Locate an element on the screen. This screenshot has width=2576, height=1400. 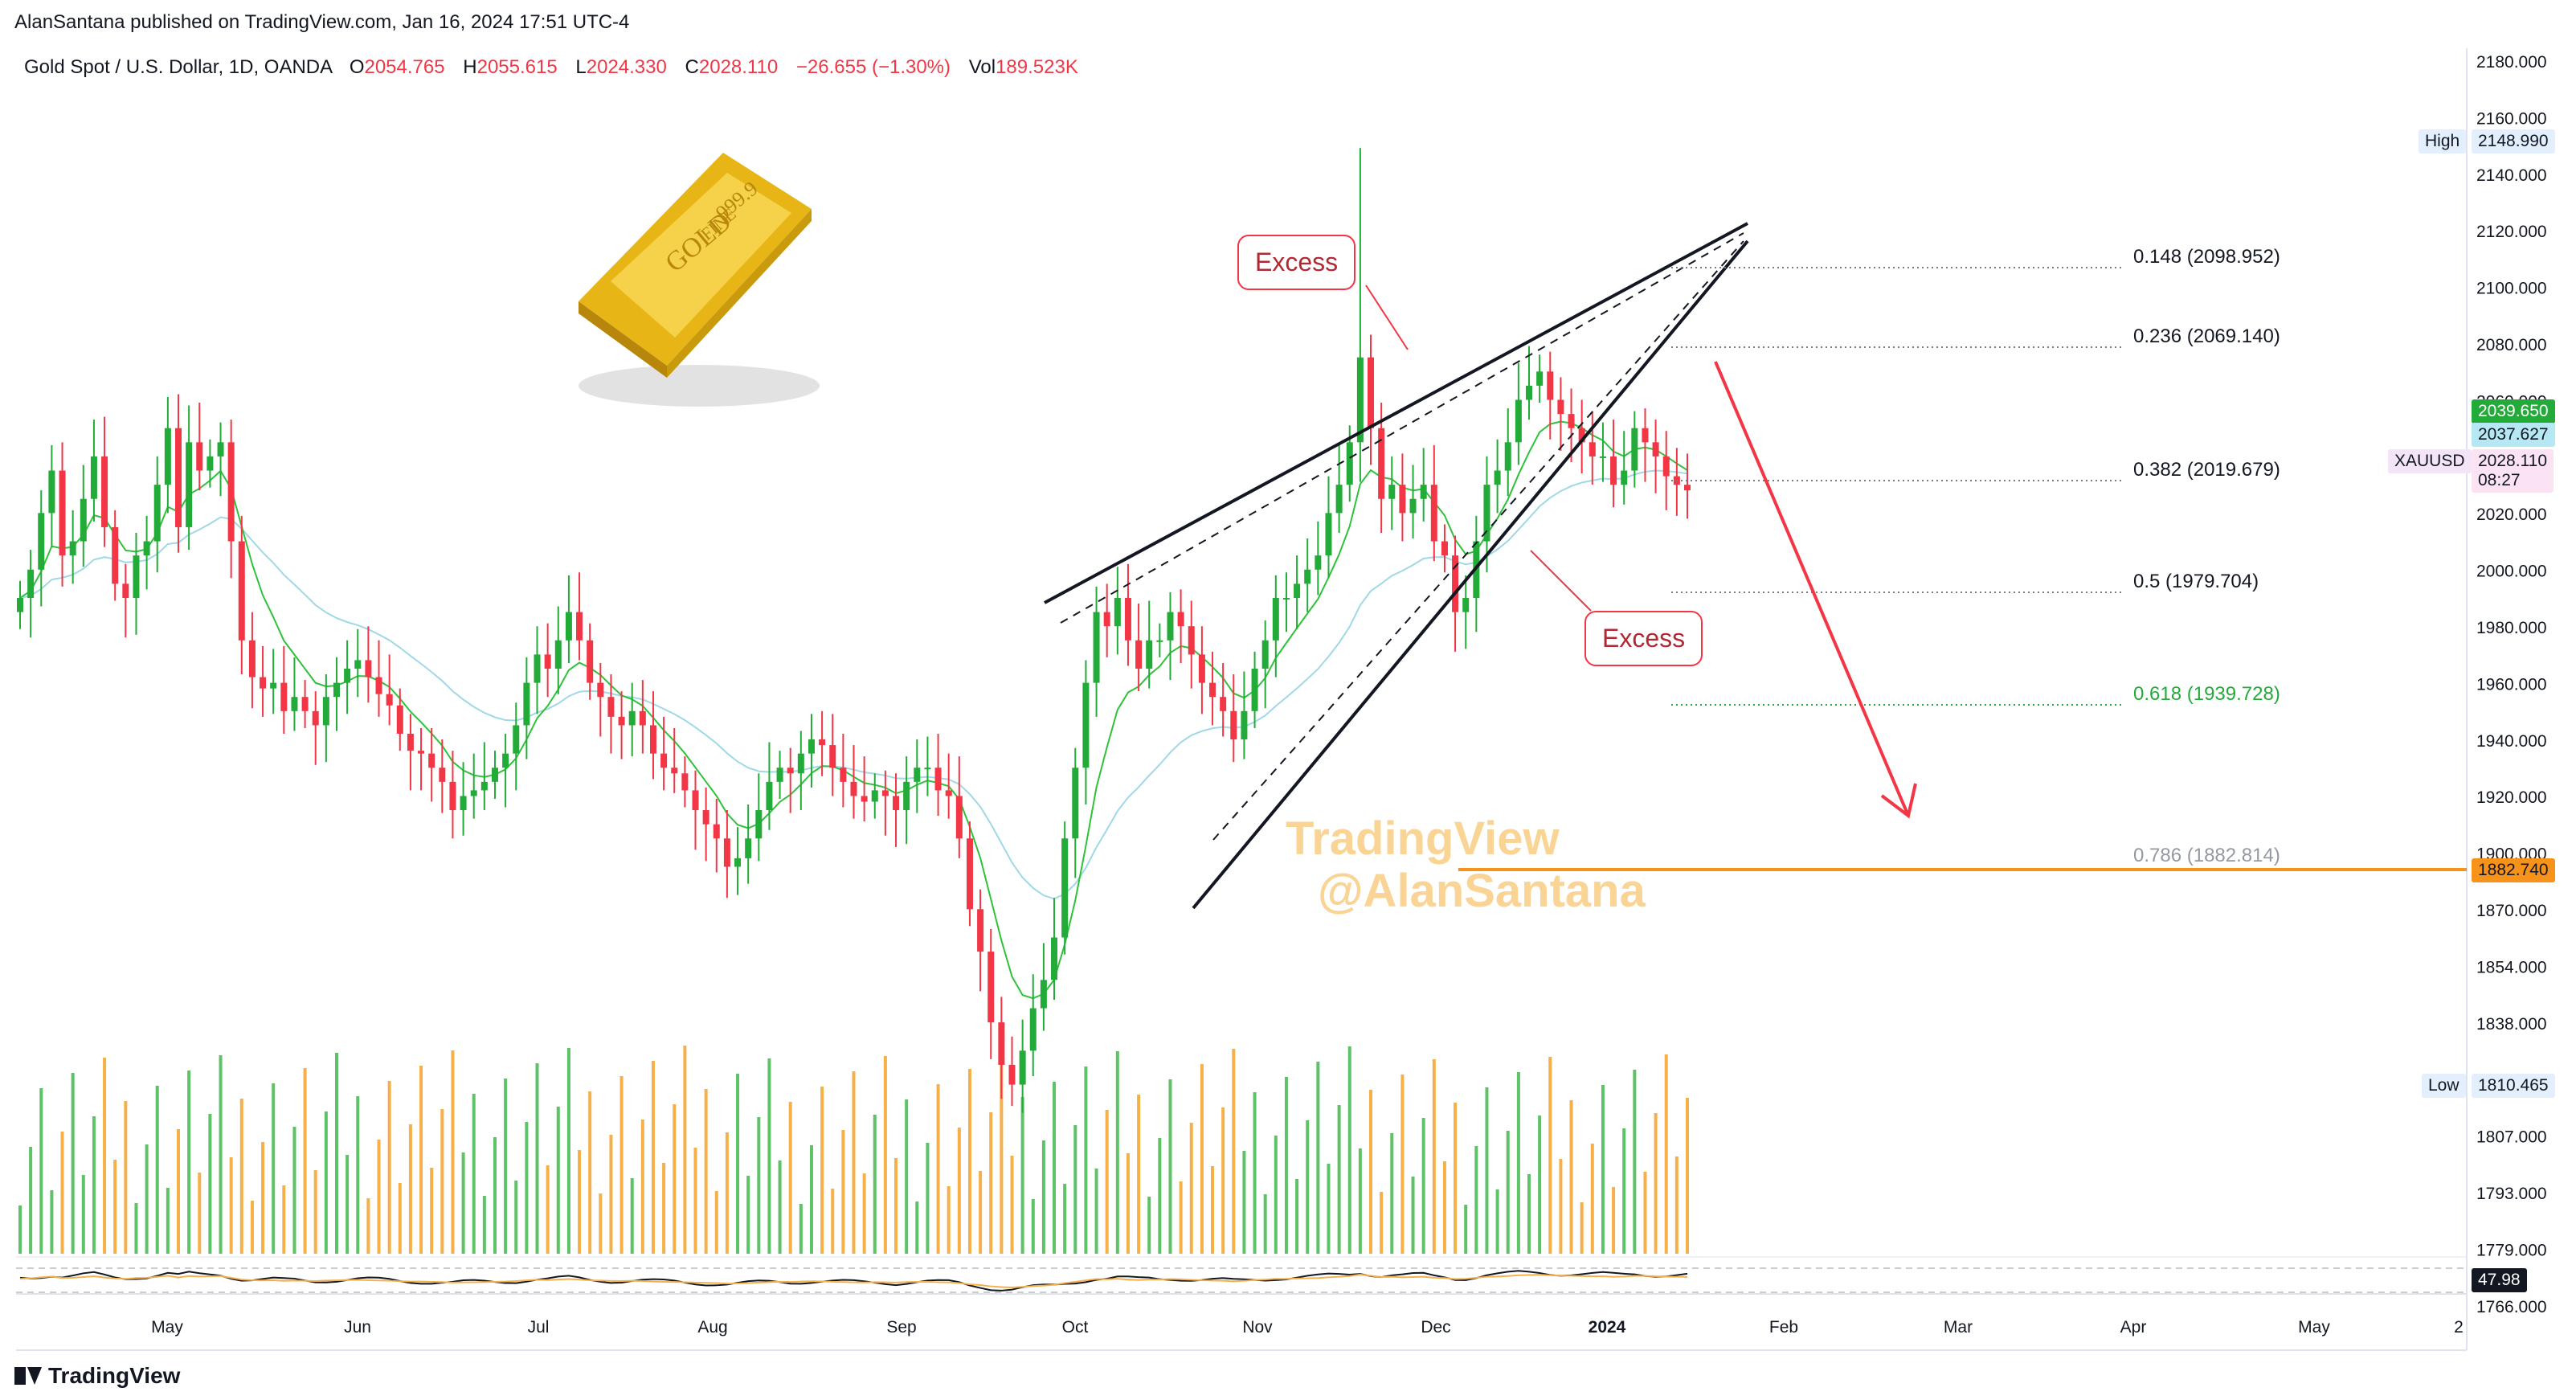
high-value-tag: 2148.990 is located at coordinates (2513, 141).